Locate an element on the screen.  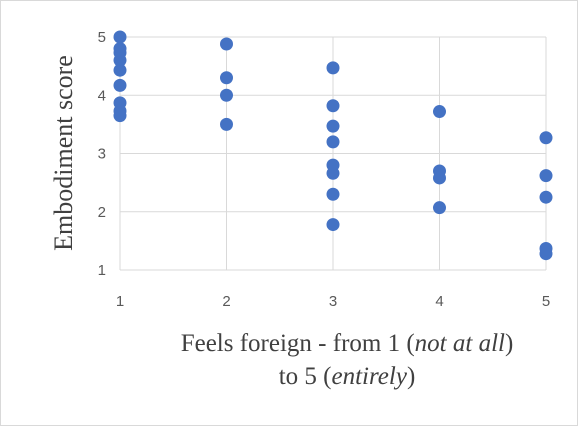
x-axis-title-line2: to 5 (entirely) is located at coordinates (347, 376).